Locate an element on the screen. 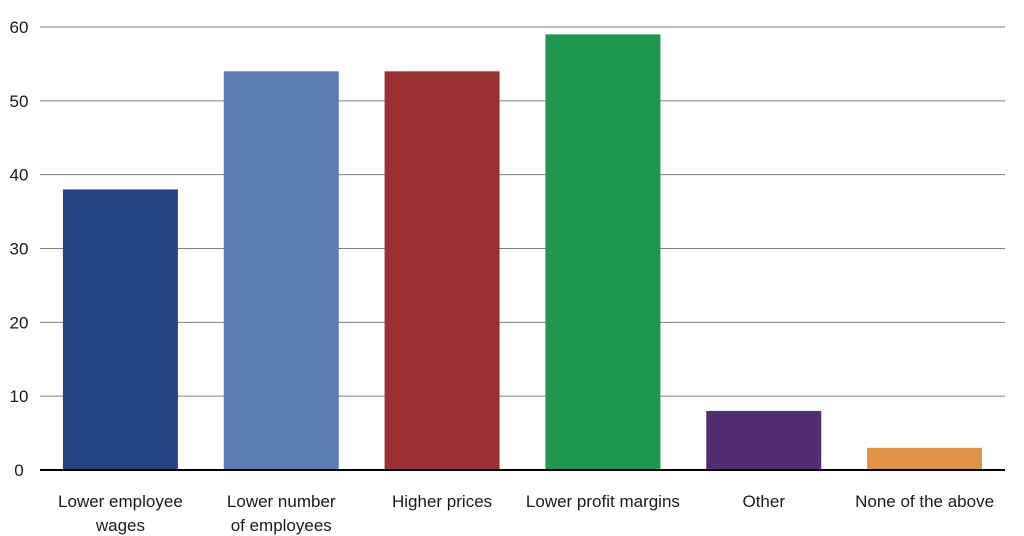  category-label-line: Higher prices is located at coordinates (442, 501).